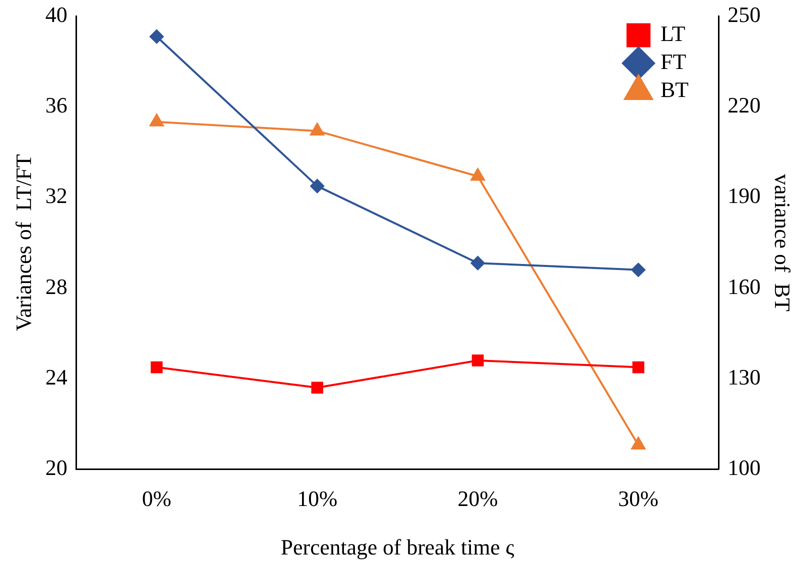 Image resolution: width=808 pixels, height=572 pixels. What do you see at coordinates (56, 105) in the screenshot?
I see `y-tick-label: 36` at bounding box center [56, 105].